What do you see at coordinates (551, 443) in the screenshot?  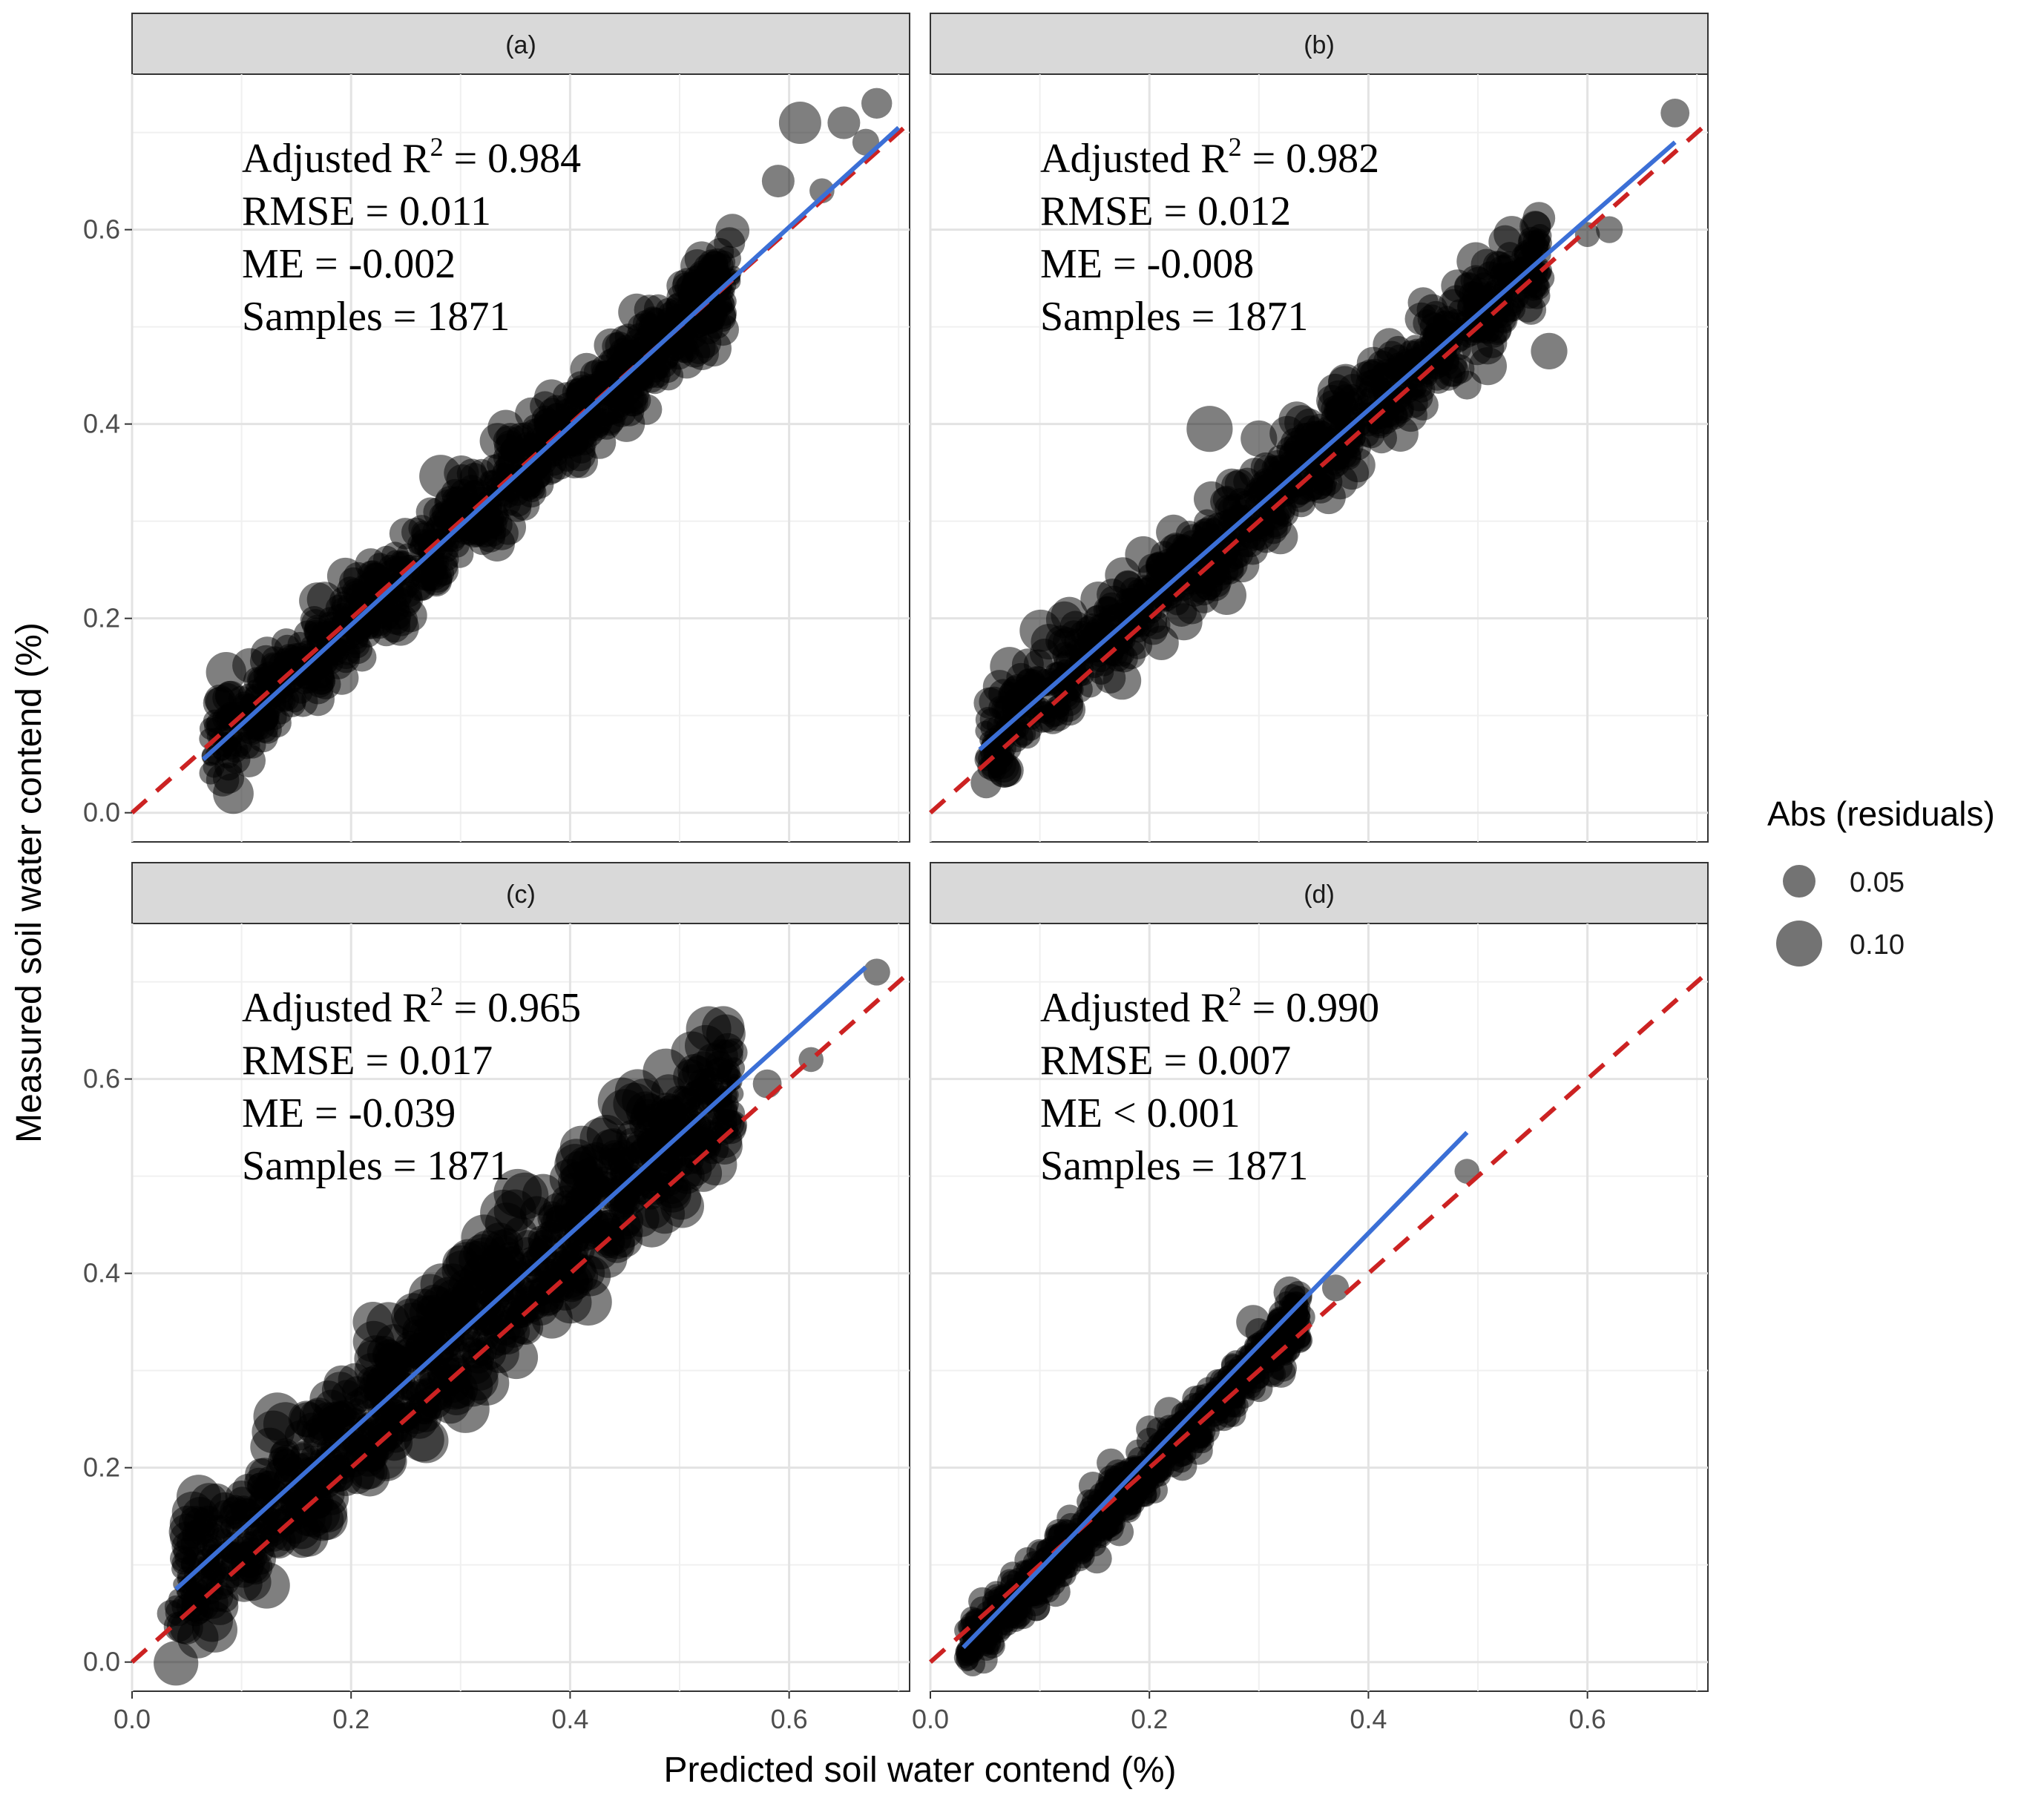 I see `panel-a-fit-line` at bounding box center [551, 443].